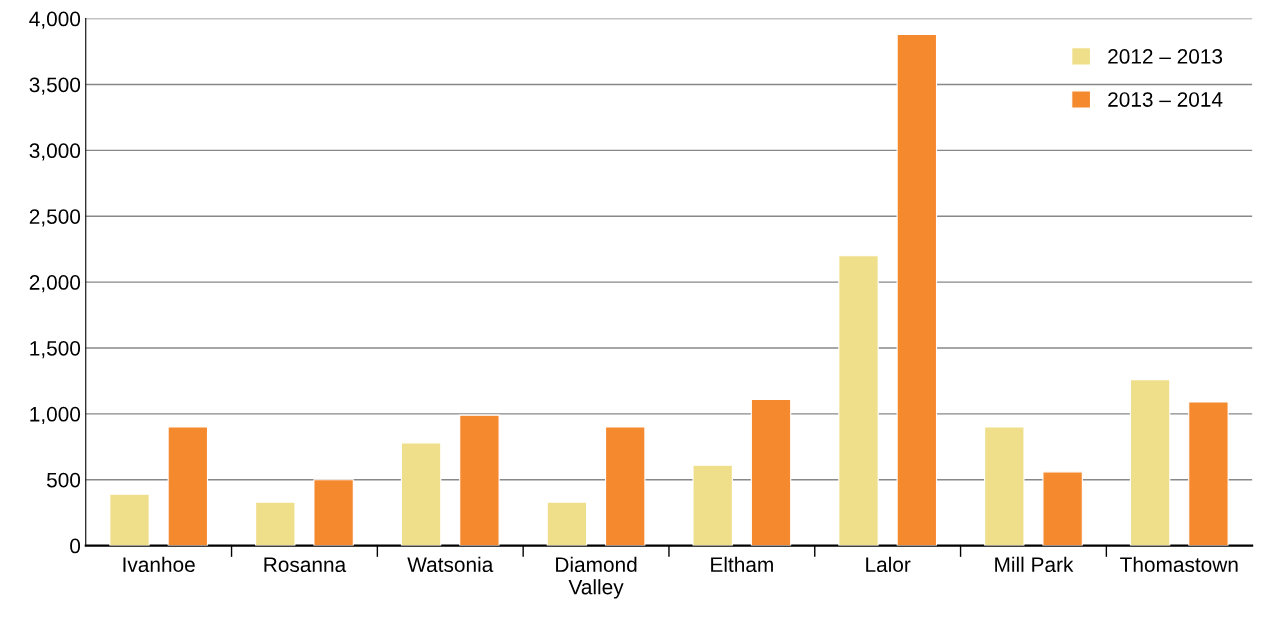 This screenshot has width=1261, height=620. Describe the element at coordinates (596, 577) in the screenshot. I see `x-tick-label: Diamond Valley` at that location.